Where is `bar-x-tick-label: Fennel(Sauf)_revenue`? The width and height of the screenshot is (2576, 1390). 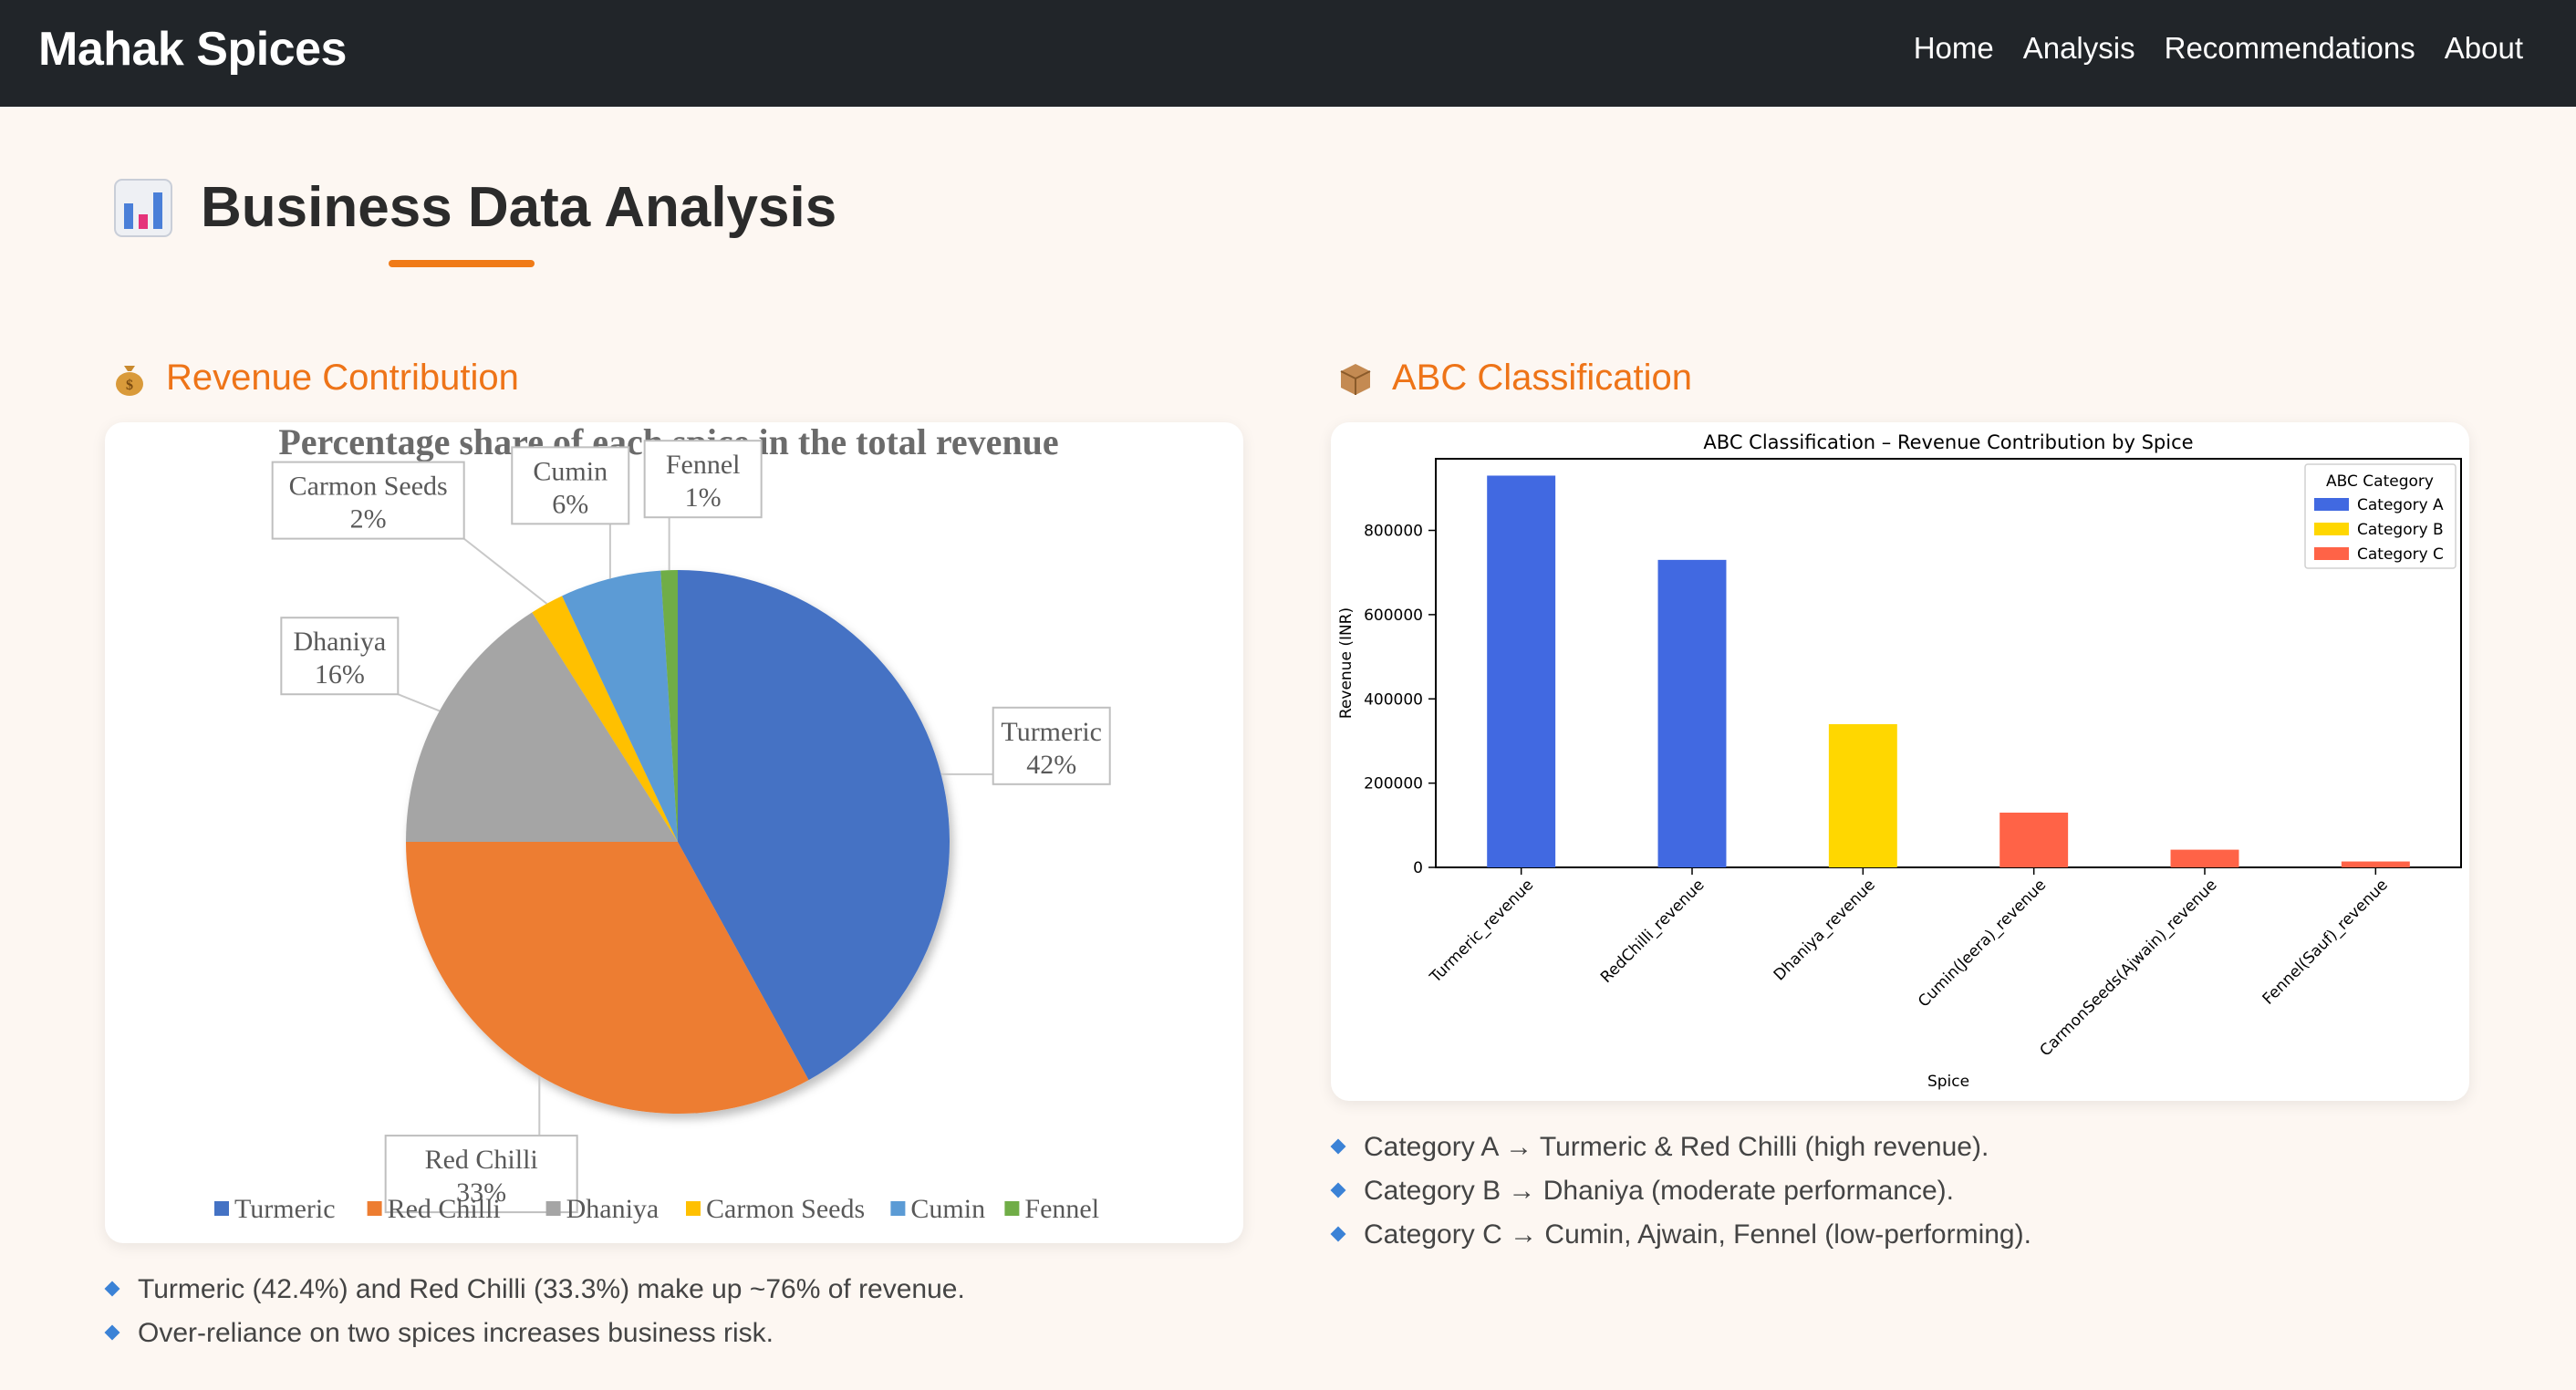
bar-x-tick-label: Fennel(Sauf)_revenue is located at coordinates (2325, 942).